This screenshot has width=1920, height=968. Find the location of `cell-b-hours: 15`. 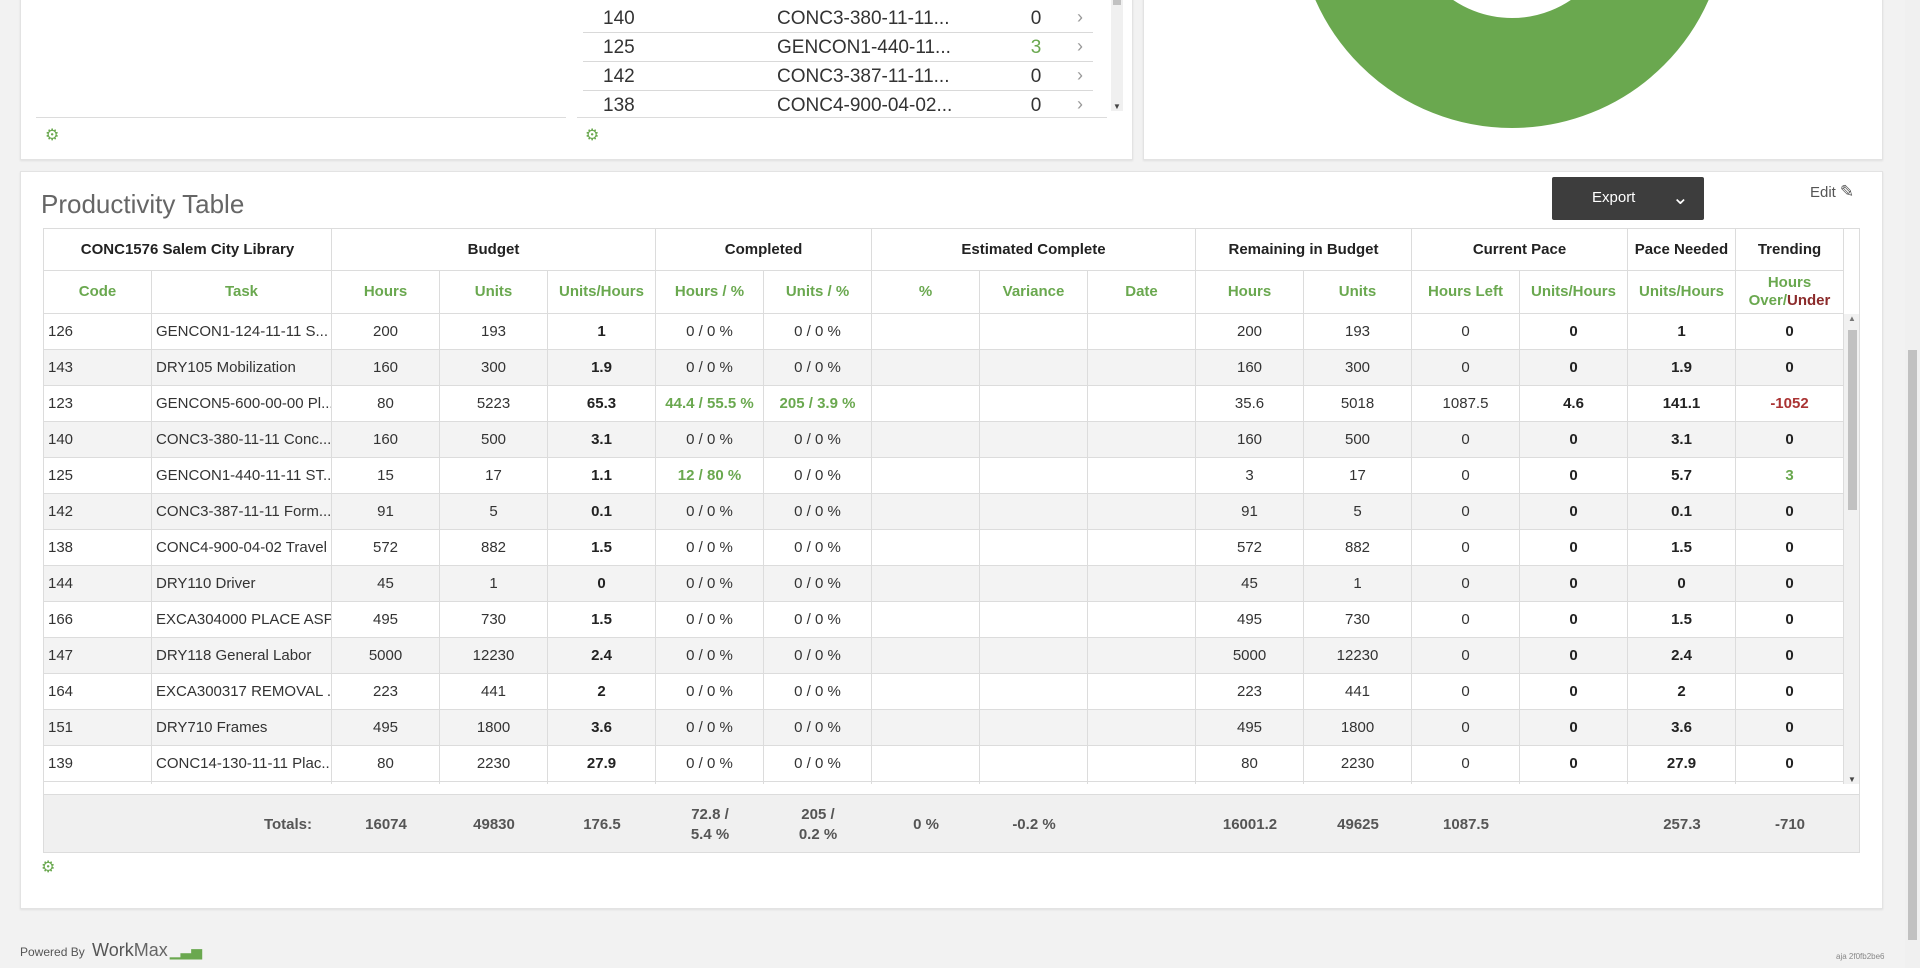

cell-b-hours: 15 is located at coordinates (386, 476).